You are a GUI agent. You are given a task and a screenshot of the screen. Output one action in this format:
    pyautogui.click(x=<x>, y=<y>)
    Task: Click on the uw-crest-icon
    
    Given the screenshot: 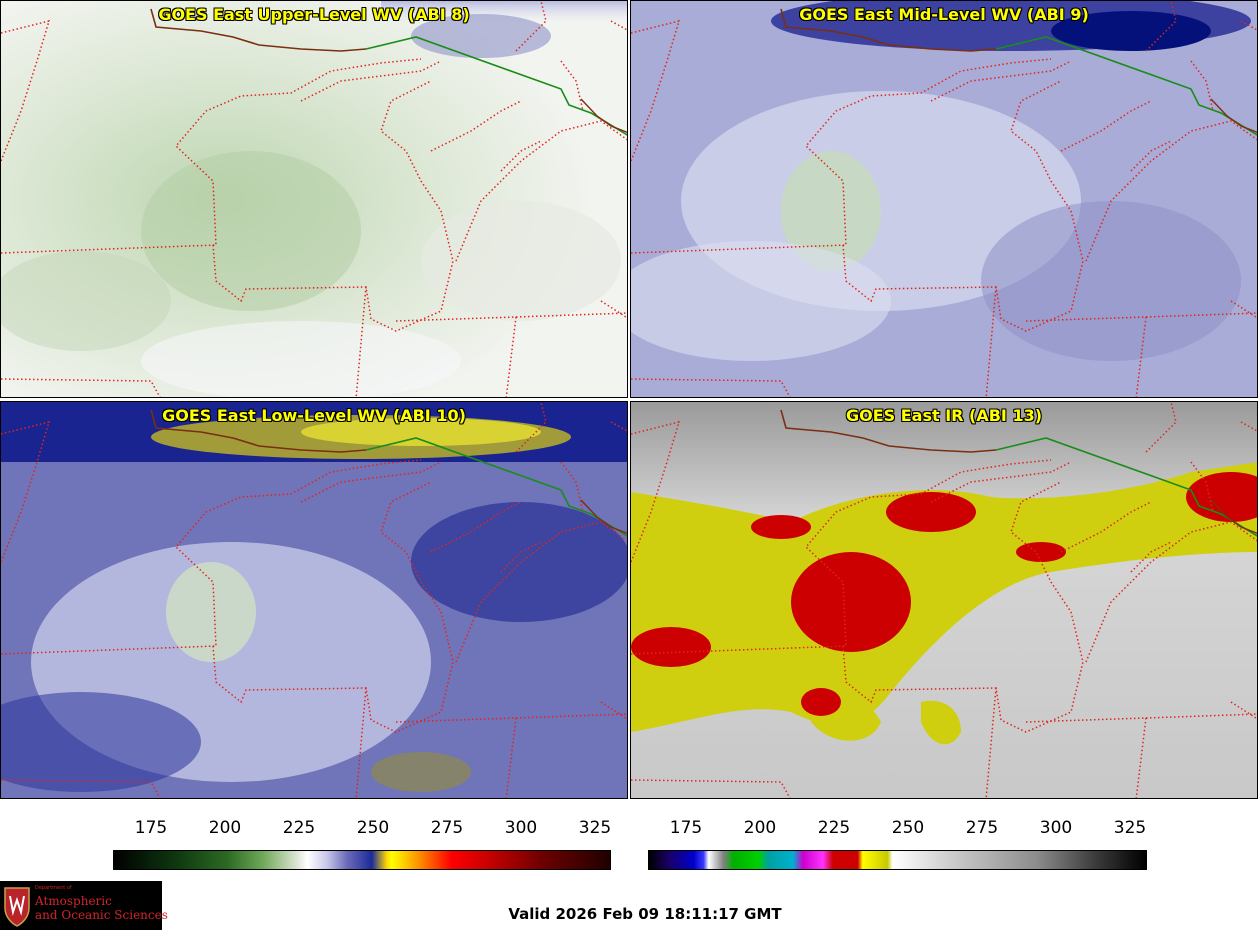 What is the action you would take?
    pyautogui.click(x=17, y=907)
    